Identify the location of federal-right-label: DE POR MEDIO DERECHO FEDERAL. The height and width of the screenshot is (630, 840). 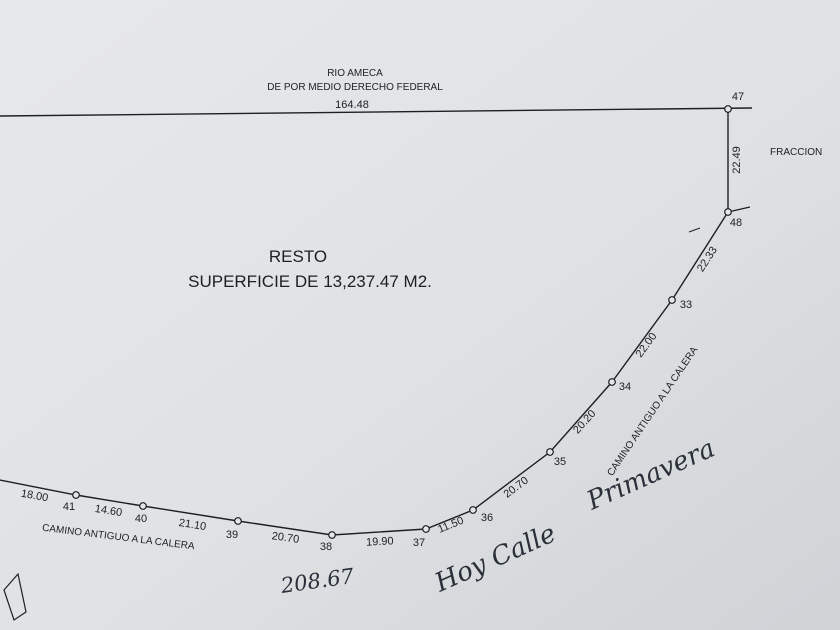
(355, 87).